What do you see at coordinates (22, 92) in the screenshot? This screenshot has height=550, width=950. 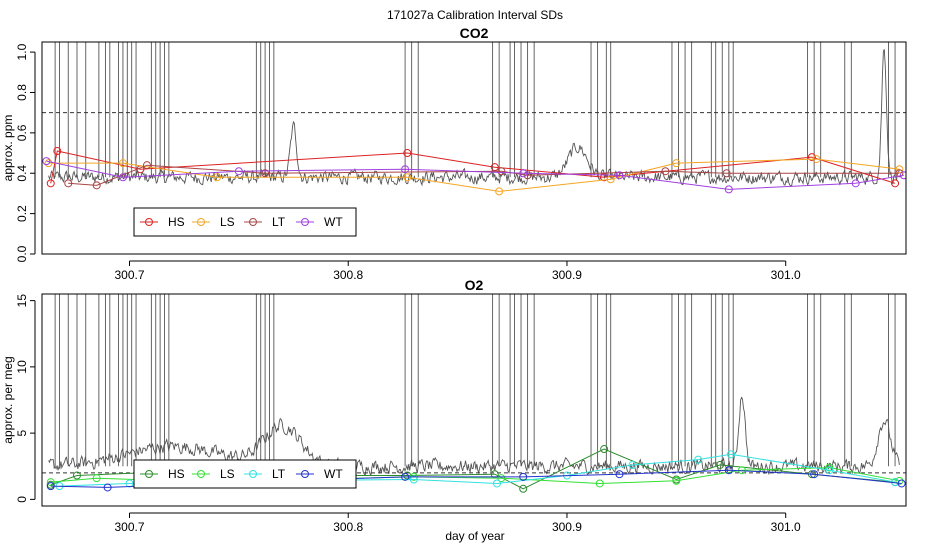 I see `y-tick-label: 0.8` at bounding box center [22, 92].